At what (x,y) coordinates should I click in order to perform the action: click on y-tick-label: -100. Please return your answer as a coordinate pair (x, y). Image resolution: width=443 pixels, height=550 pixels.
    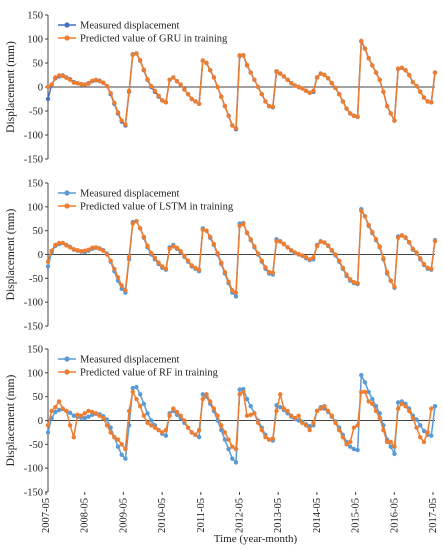
    Looking at the image, I should click on (33, 136).